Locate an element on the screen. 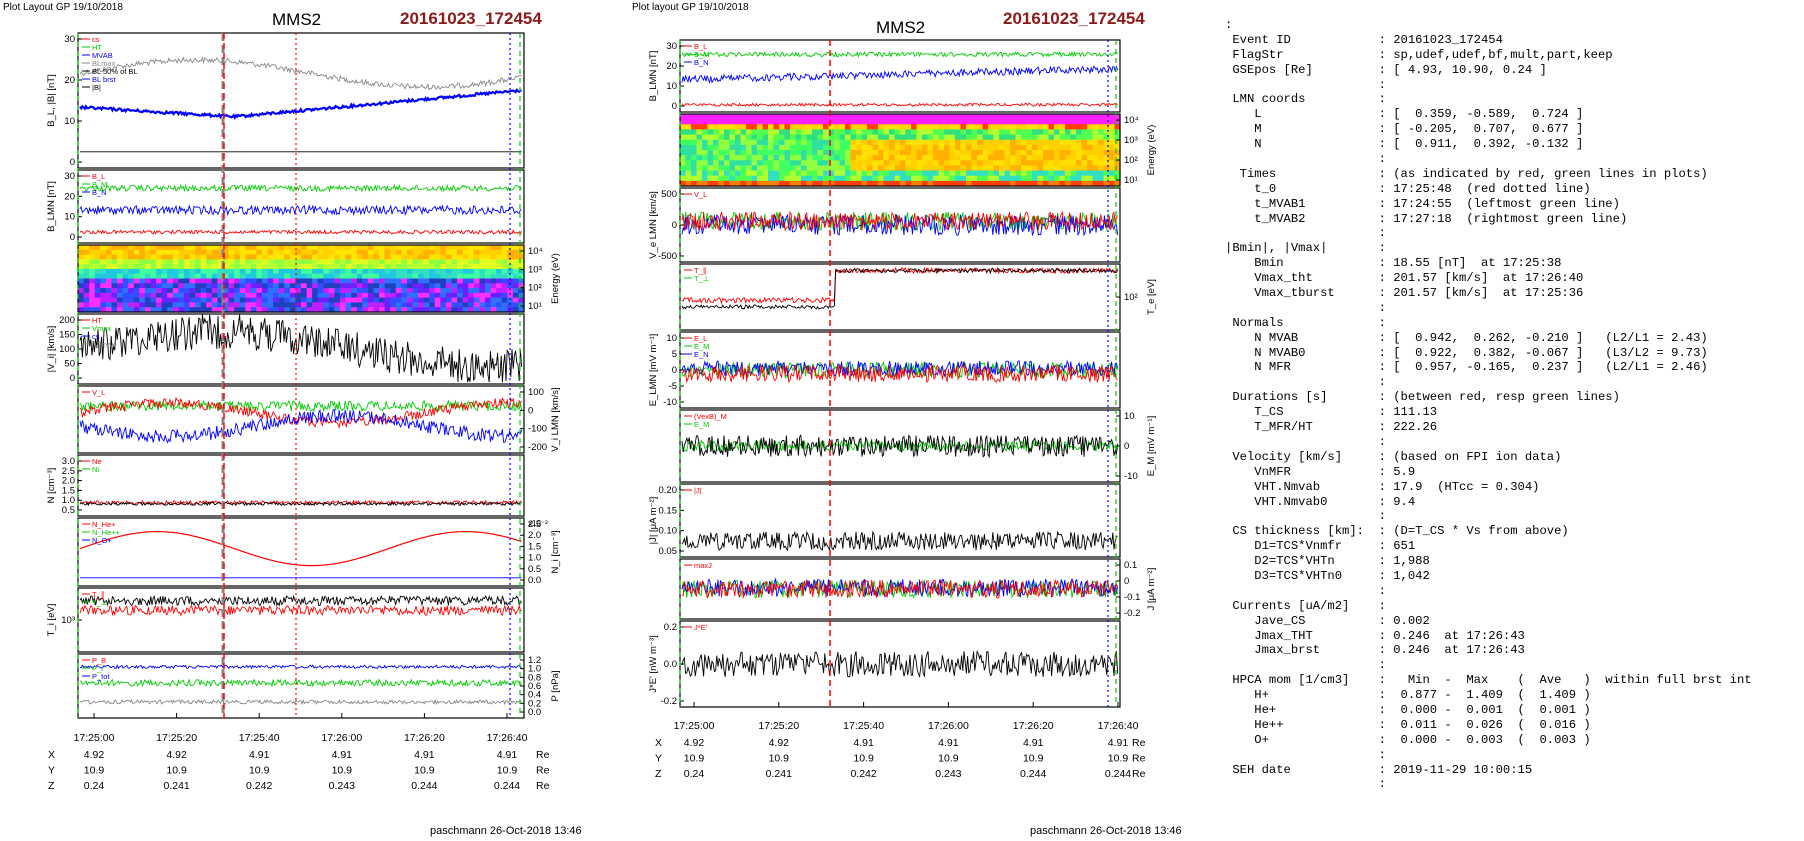  series-line is located at coordinates (300, 232).